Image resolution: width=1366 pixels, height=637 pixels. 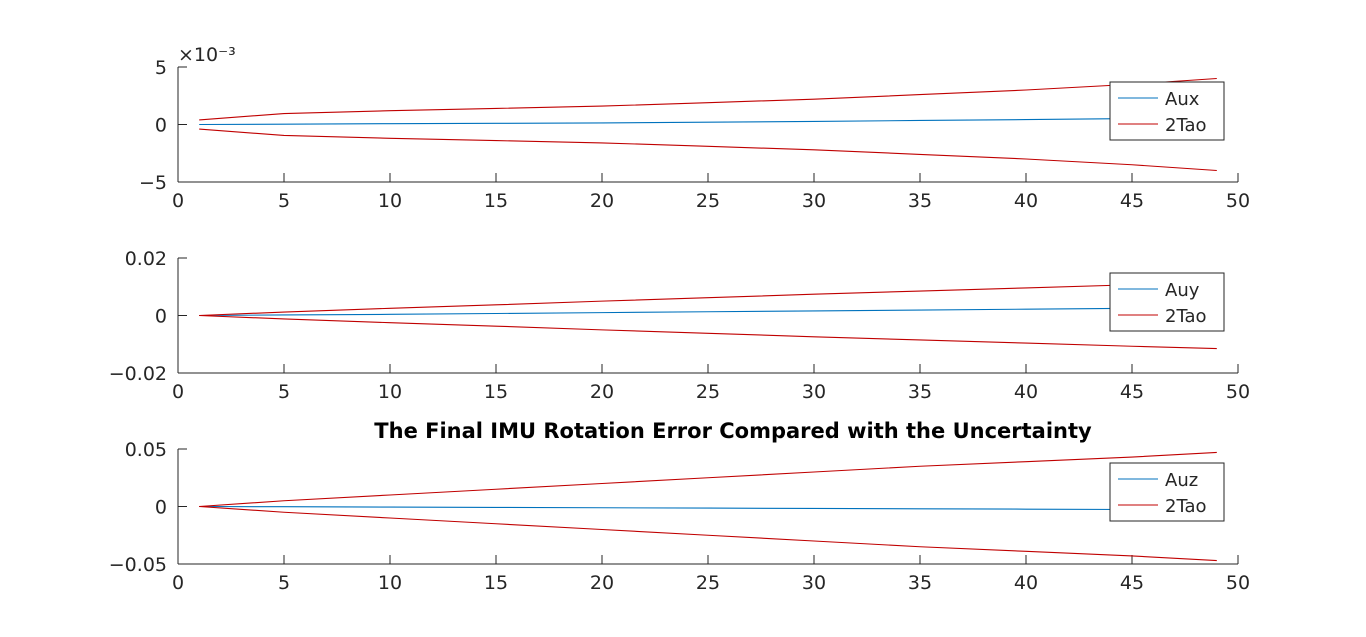 I want to click on series-line-aux, so click(x=708, y=121).